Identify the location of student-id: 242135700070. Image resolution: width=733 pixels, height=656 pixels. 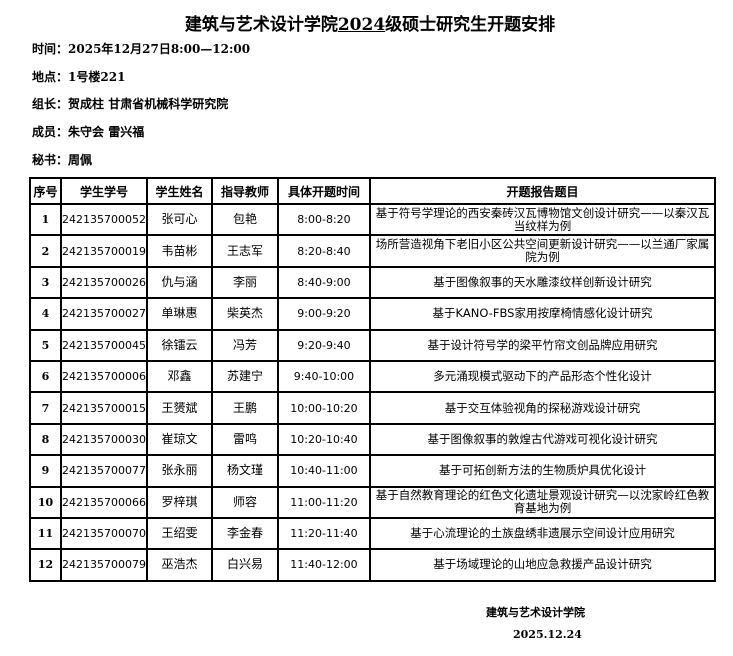
(104, 533).